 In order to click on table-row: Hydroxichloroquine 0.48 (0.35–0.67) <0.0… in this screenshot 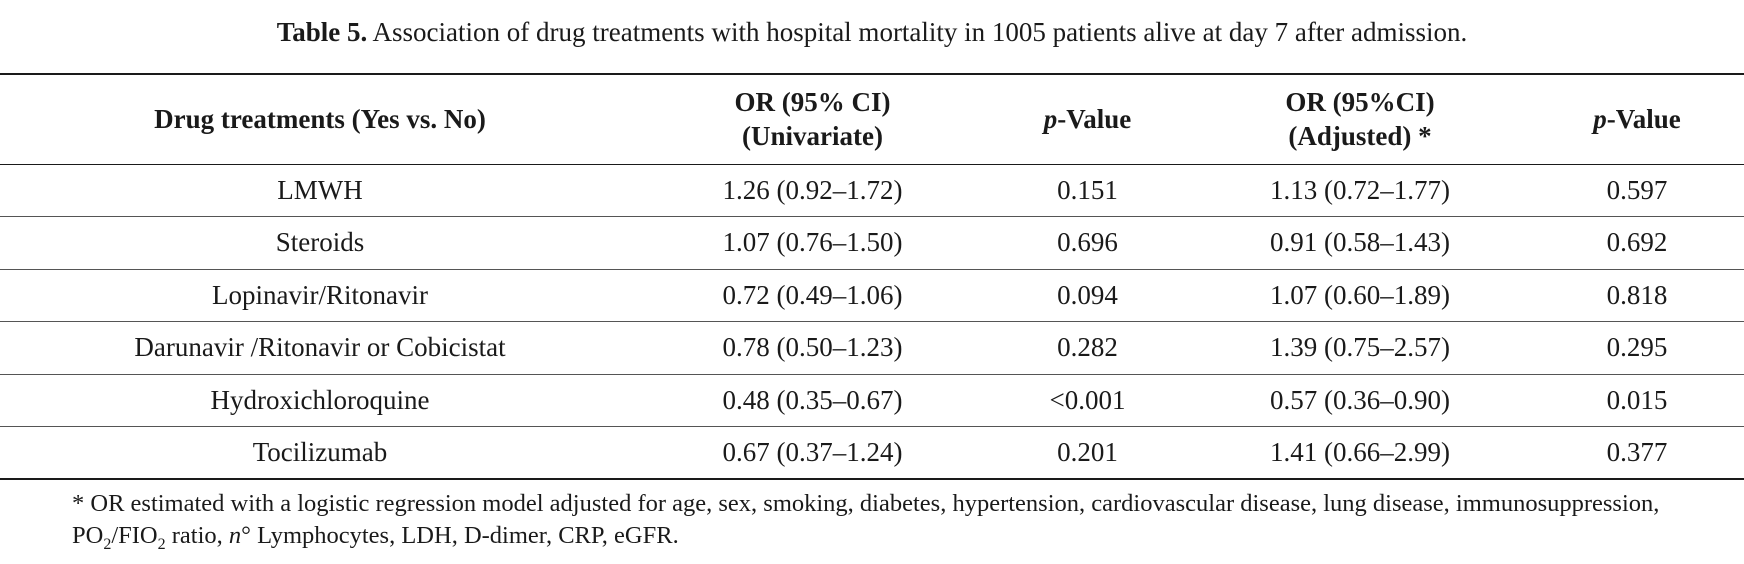, I will do `click(872, 400)`.